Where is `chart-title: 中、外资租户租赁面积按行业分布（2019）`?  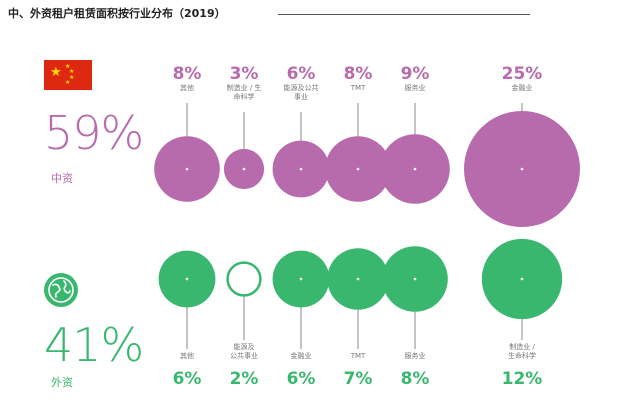 chart-title: 中、外资租户租赁面积按行业分布（2019） is located at coordinates (117, 13).